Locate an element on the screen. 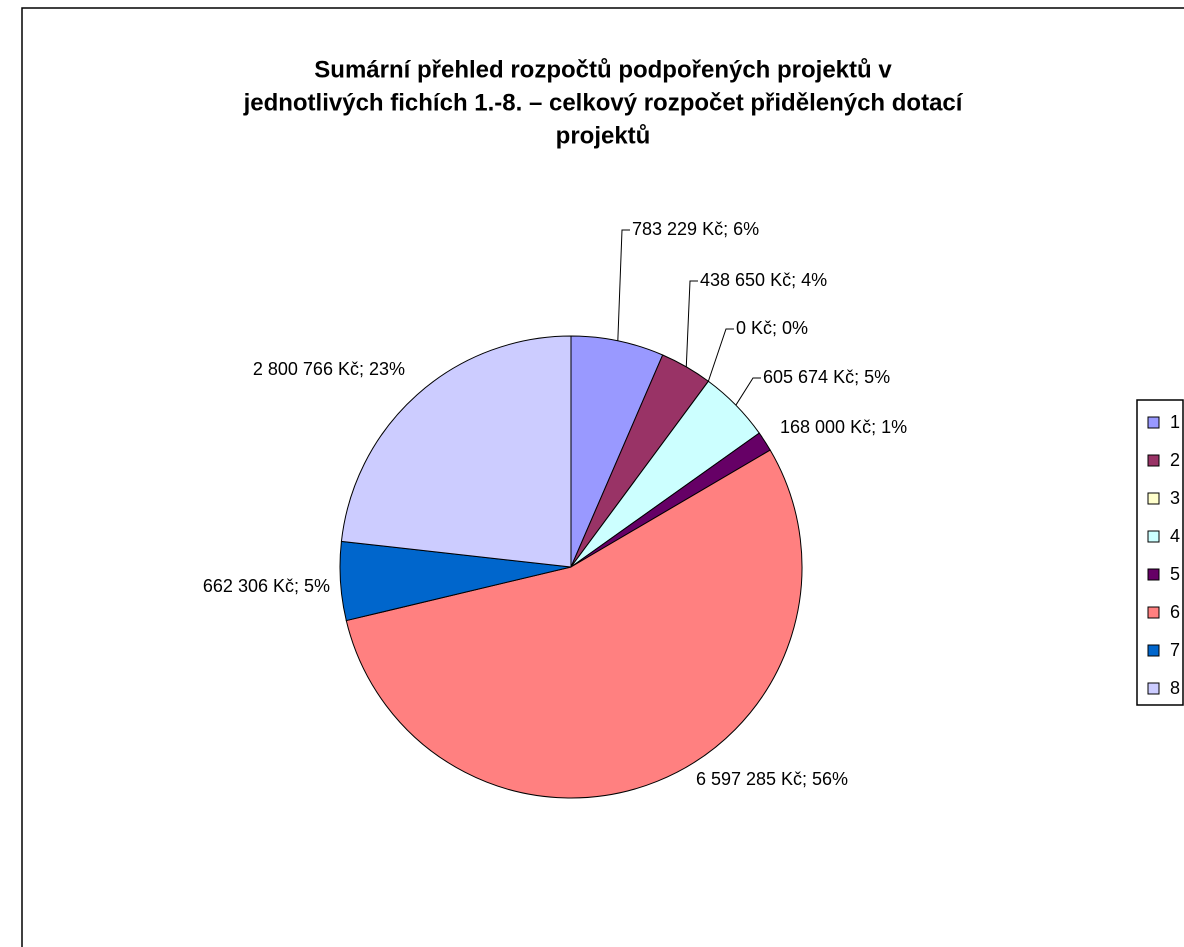  data-label: 438 650 Kč; 4% is located at coordinates (763, 280).